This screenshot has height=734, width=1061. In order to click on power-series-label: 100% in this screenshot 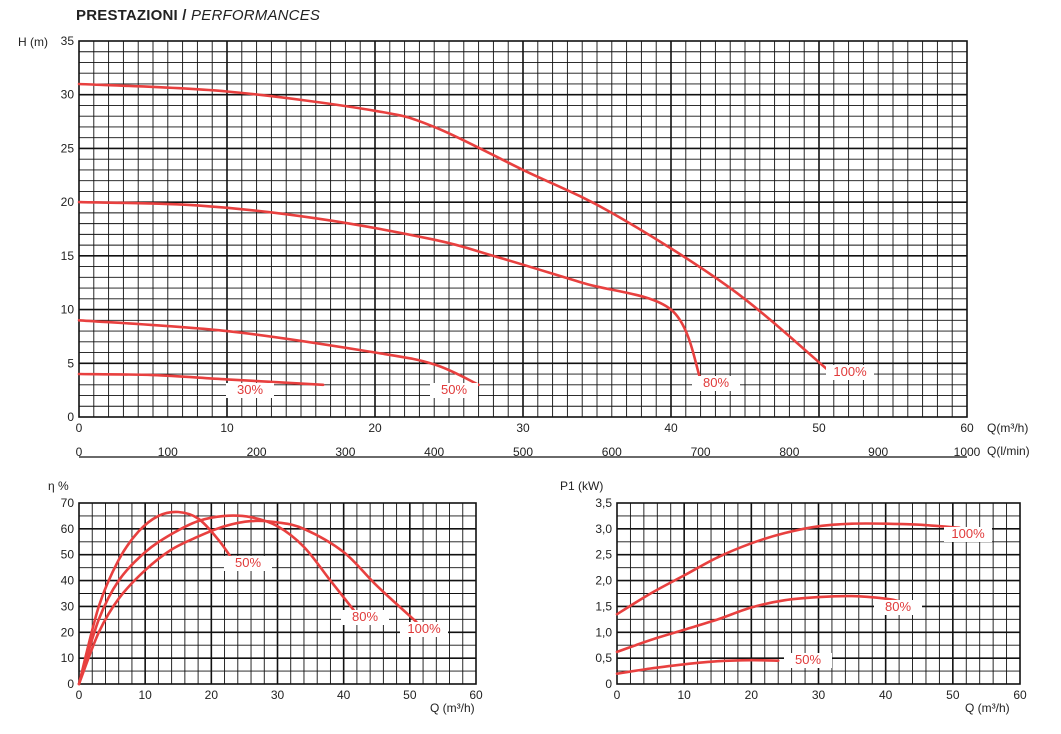, I will do `click(968, 533)`.